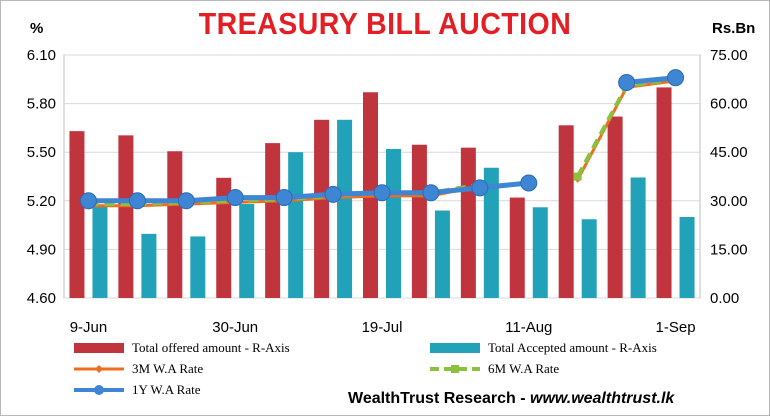 The height and width of the screenshot is (416, 770). I want to click on left-tick-label: 5.50, so click(41, 152).